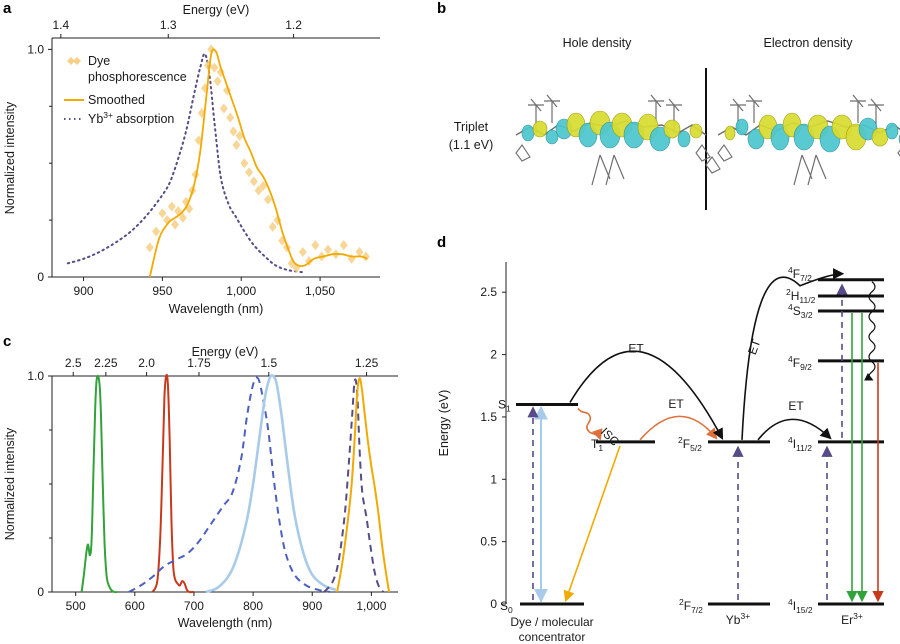  Describe the element at coordinates (99, 484) in the screenshot. I see `panel-c-series-green` at that location.